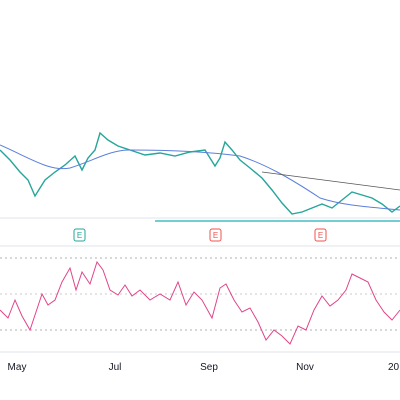 This screenshot has height=400, width=400. What do you see at coordinates (394, 367) in the screenshot?
I see `time-axis-label: 20` at bounding box center [394, 367].